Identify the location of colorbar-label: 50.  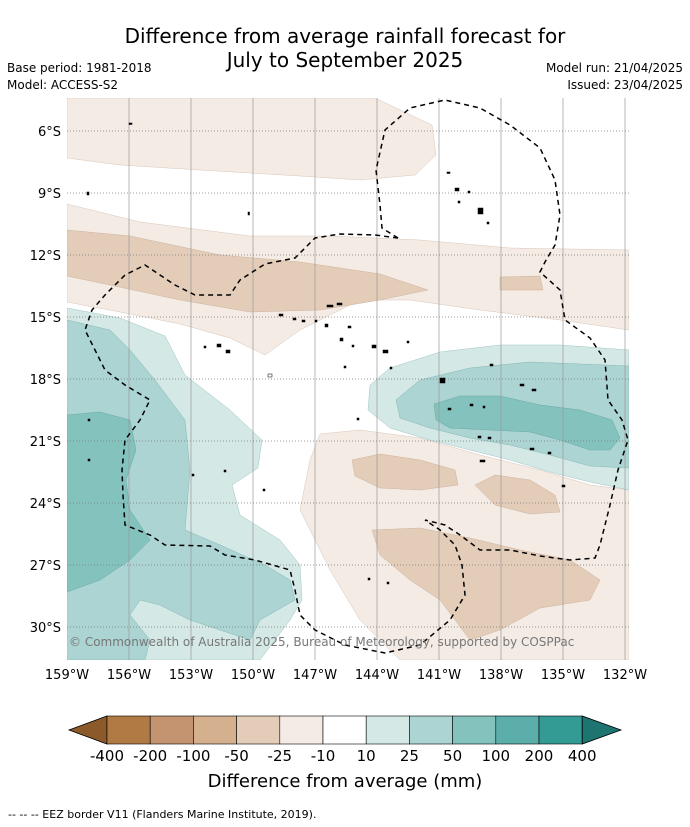
(452, 756).